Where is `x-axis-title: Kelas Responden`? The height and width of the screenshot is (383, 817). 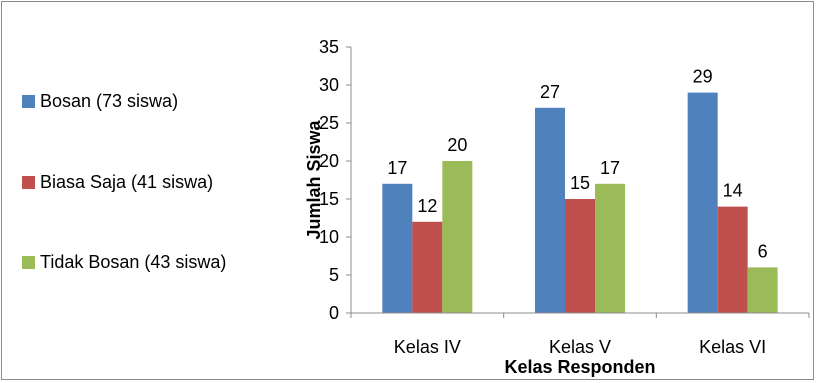
x-axis-title: Kelas Responden is located at coordinates (579, 367).